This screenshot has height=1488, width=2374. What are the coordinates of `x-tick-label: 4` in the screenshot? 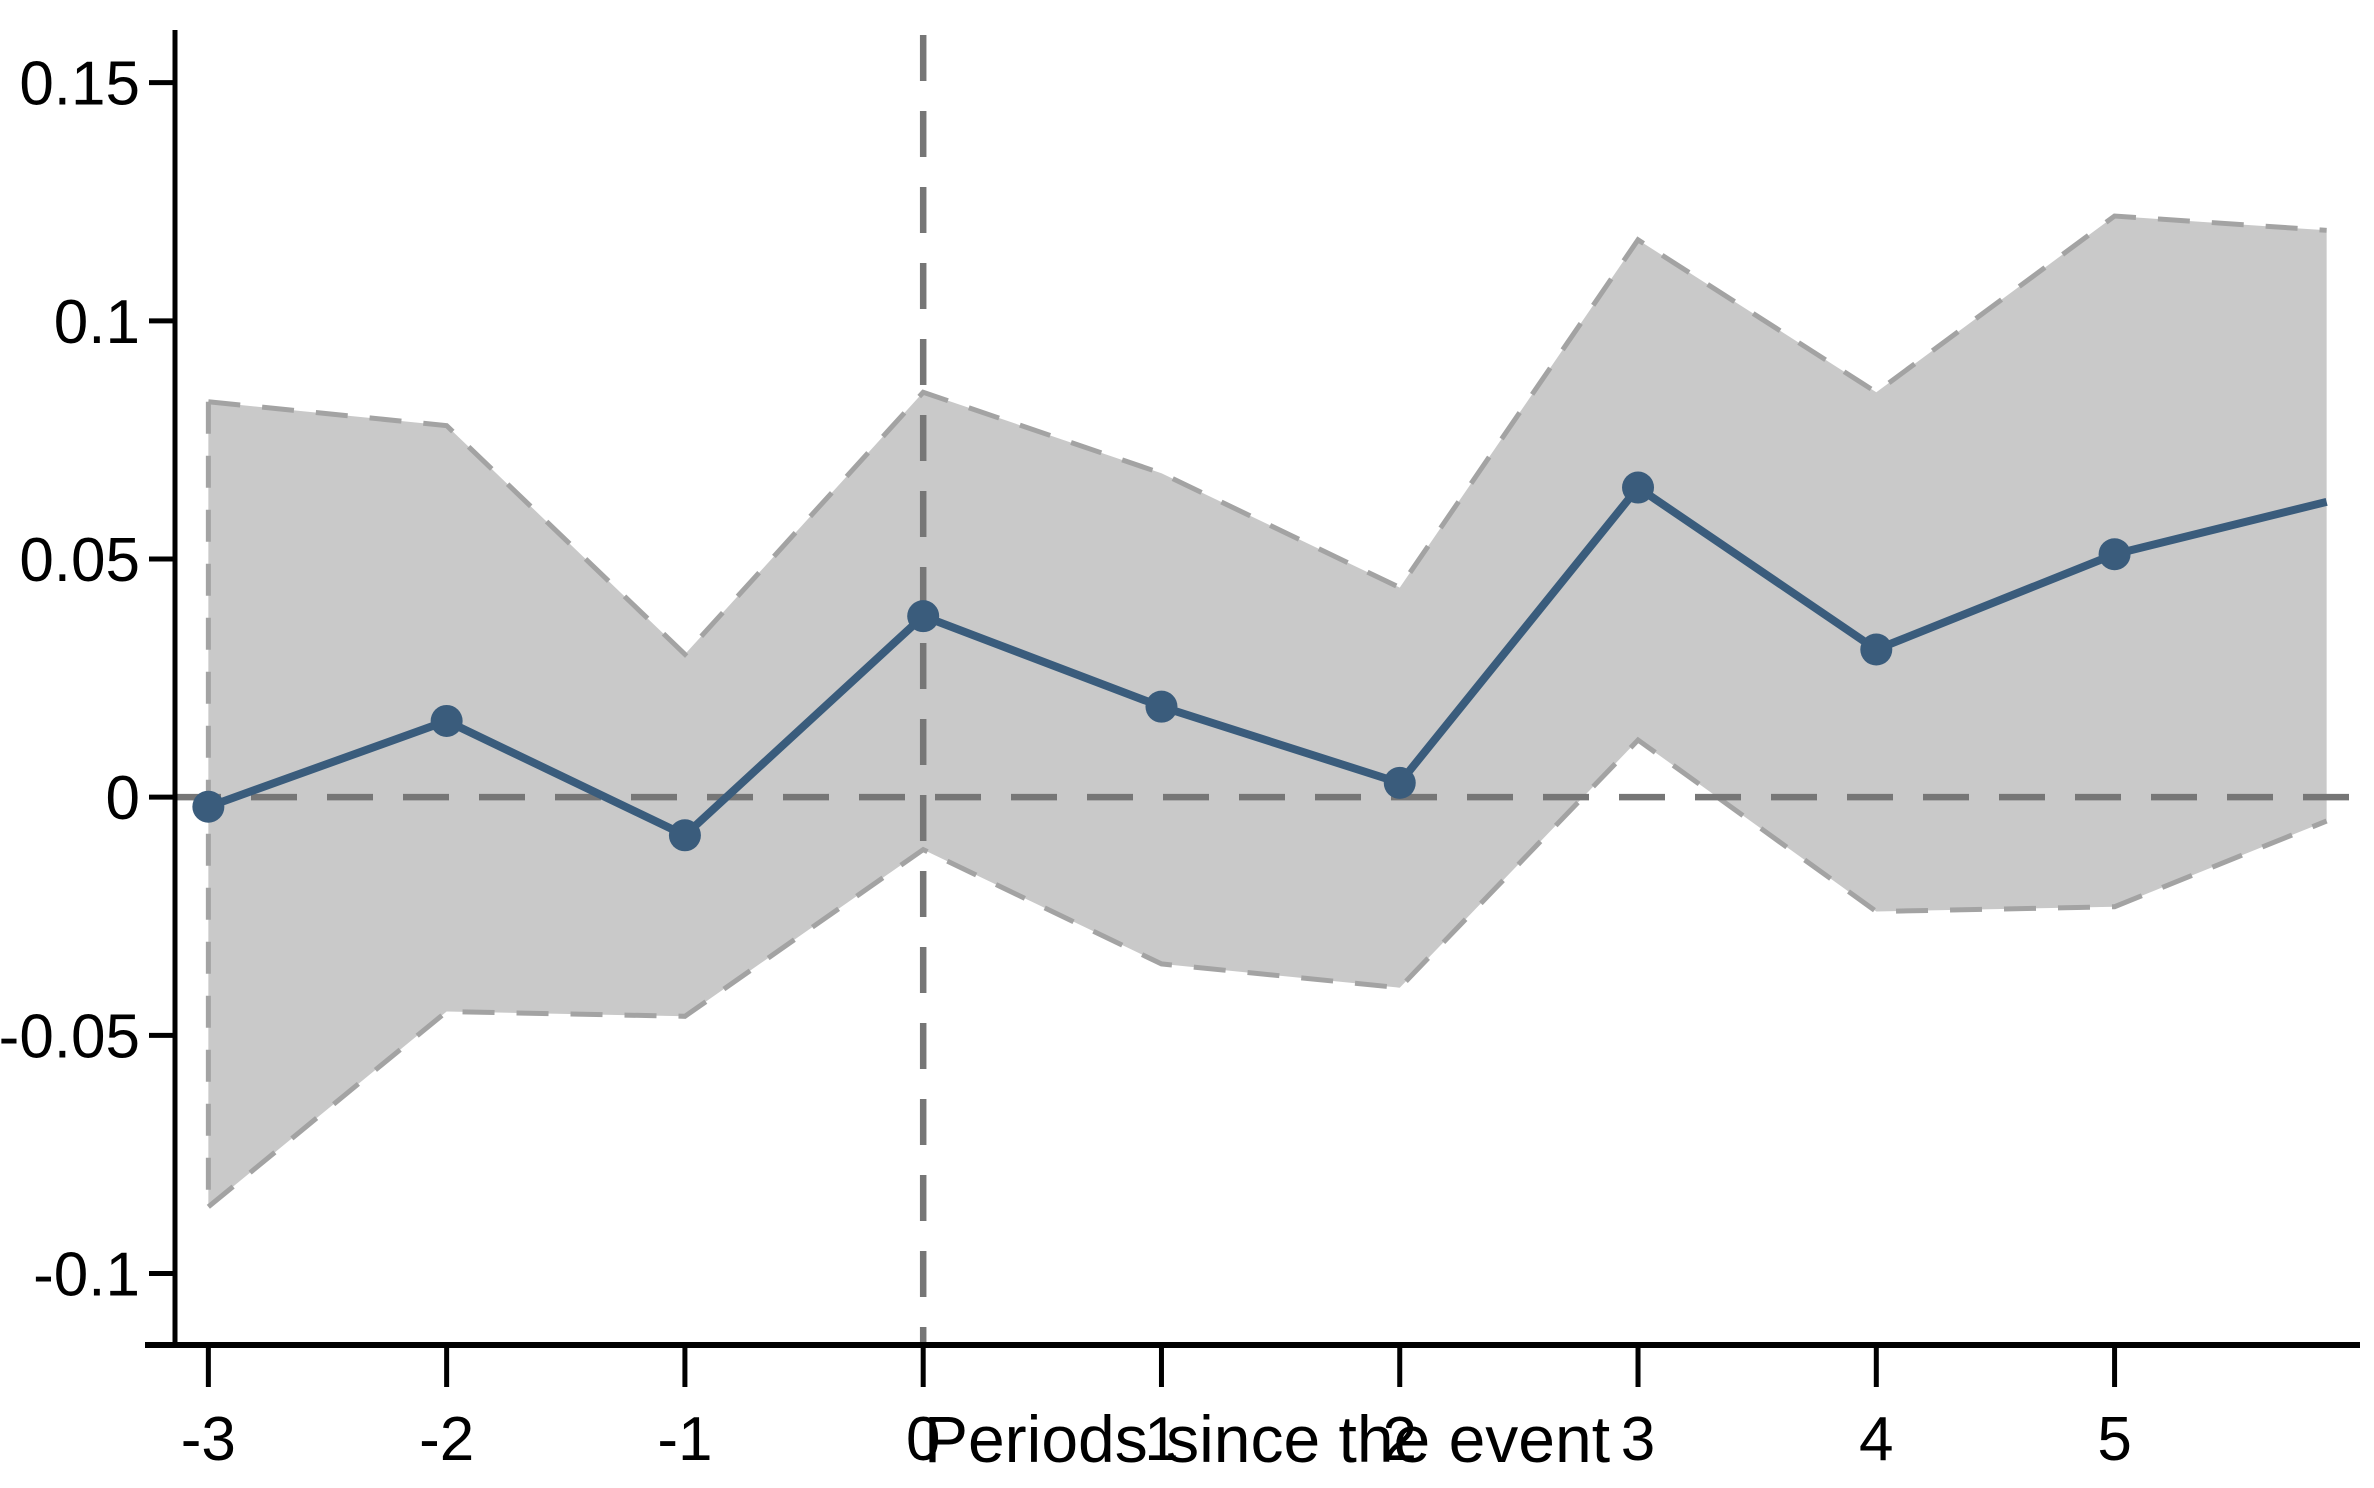 It's located at (1876, 1439).